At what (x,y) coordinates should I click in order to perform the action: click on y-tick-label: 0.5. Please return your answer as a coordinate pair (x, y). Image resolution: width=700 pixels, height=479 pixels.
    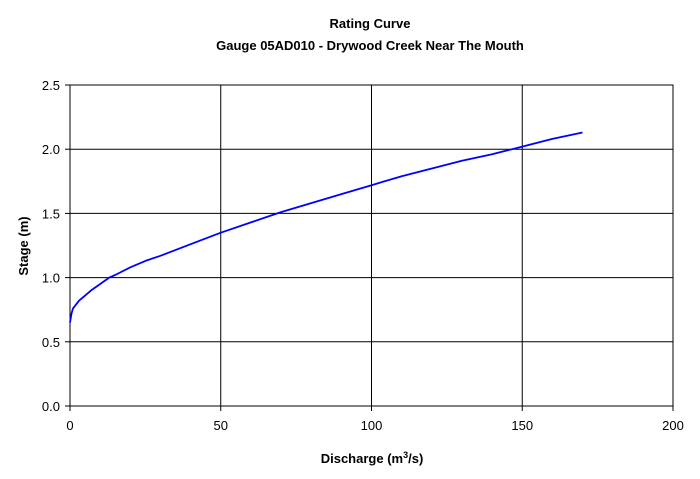
    Looking at the image, I should click on (51, 342).